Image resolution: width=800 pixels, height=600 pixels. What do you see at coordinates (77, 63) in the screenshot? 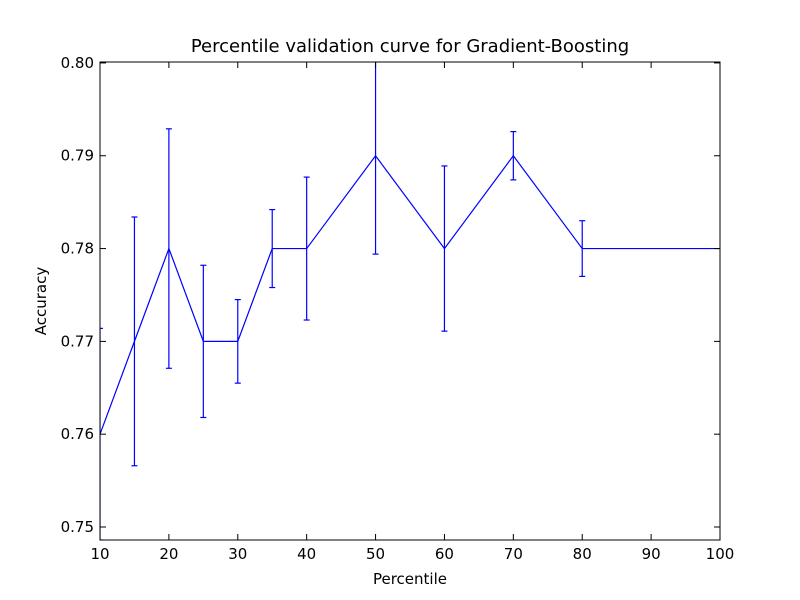
I see `y-tick-label: 0.80` at bounding box center [77, 63].